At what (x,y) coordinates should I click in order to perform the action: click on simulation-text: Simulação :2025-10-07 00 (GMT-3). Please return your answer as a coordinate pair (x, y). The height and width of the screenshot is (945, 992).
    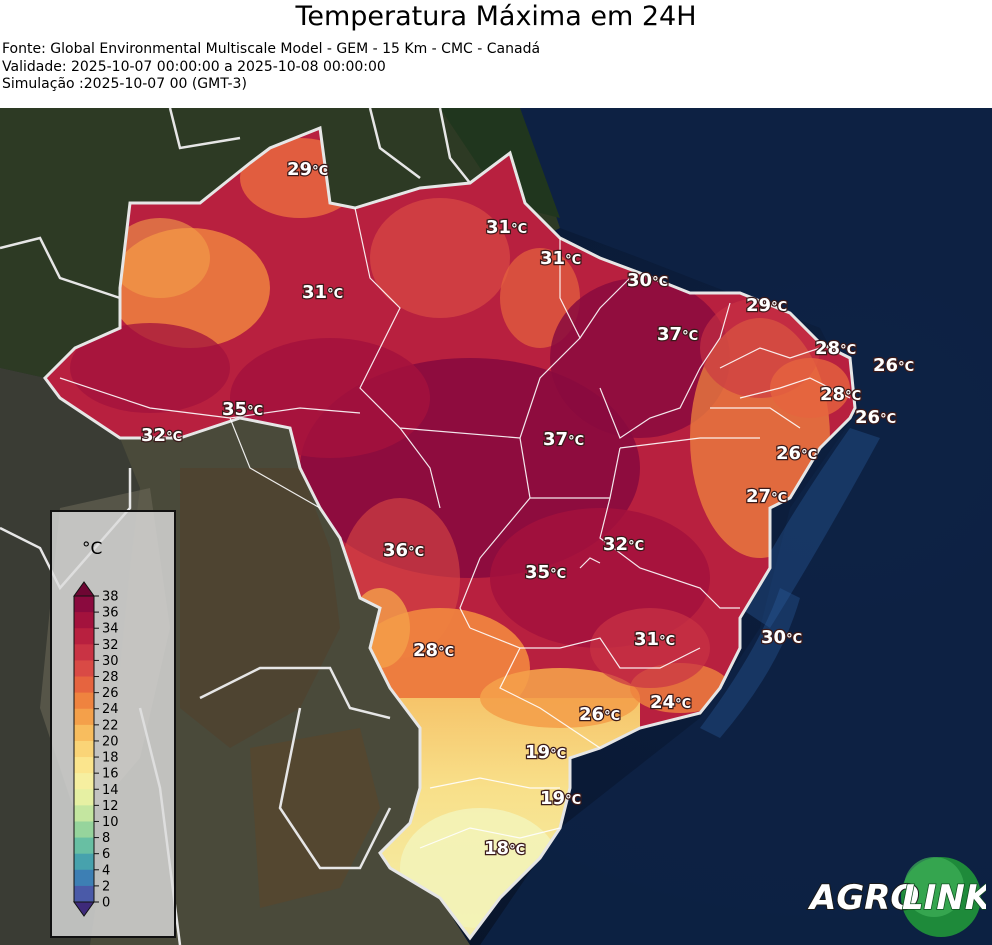
    Looking at the image, I should click on (124, 84).